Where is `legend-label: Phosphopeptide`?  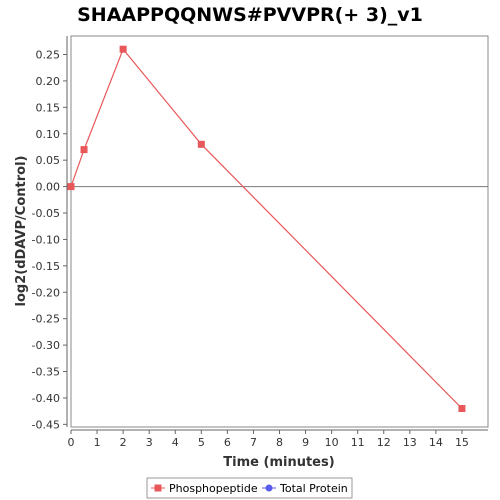 legend-label: Phosphopeptide is located at coordinates (213, 488).